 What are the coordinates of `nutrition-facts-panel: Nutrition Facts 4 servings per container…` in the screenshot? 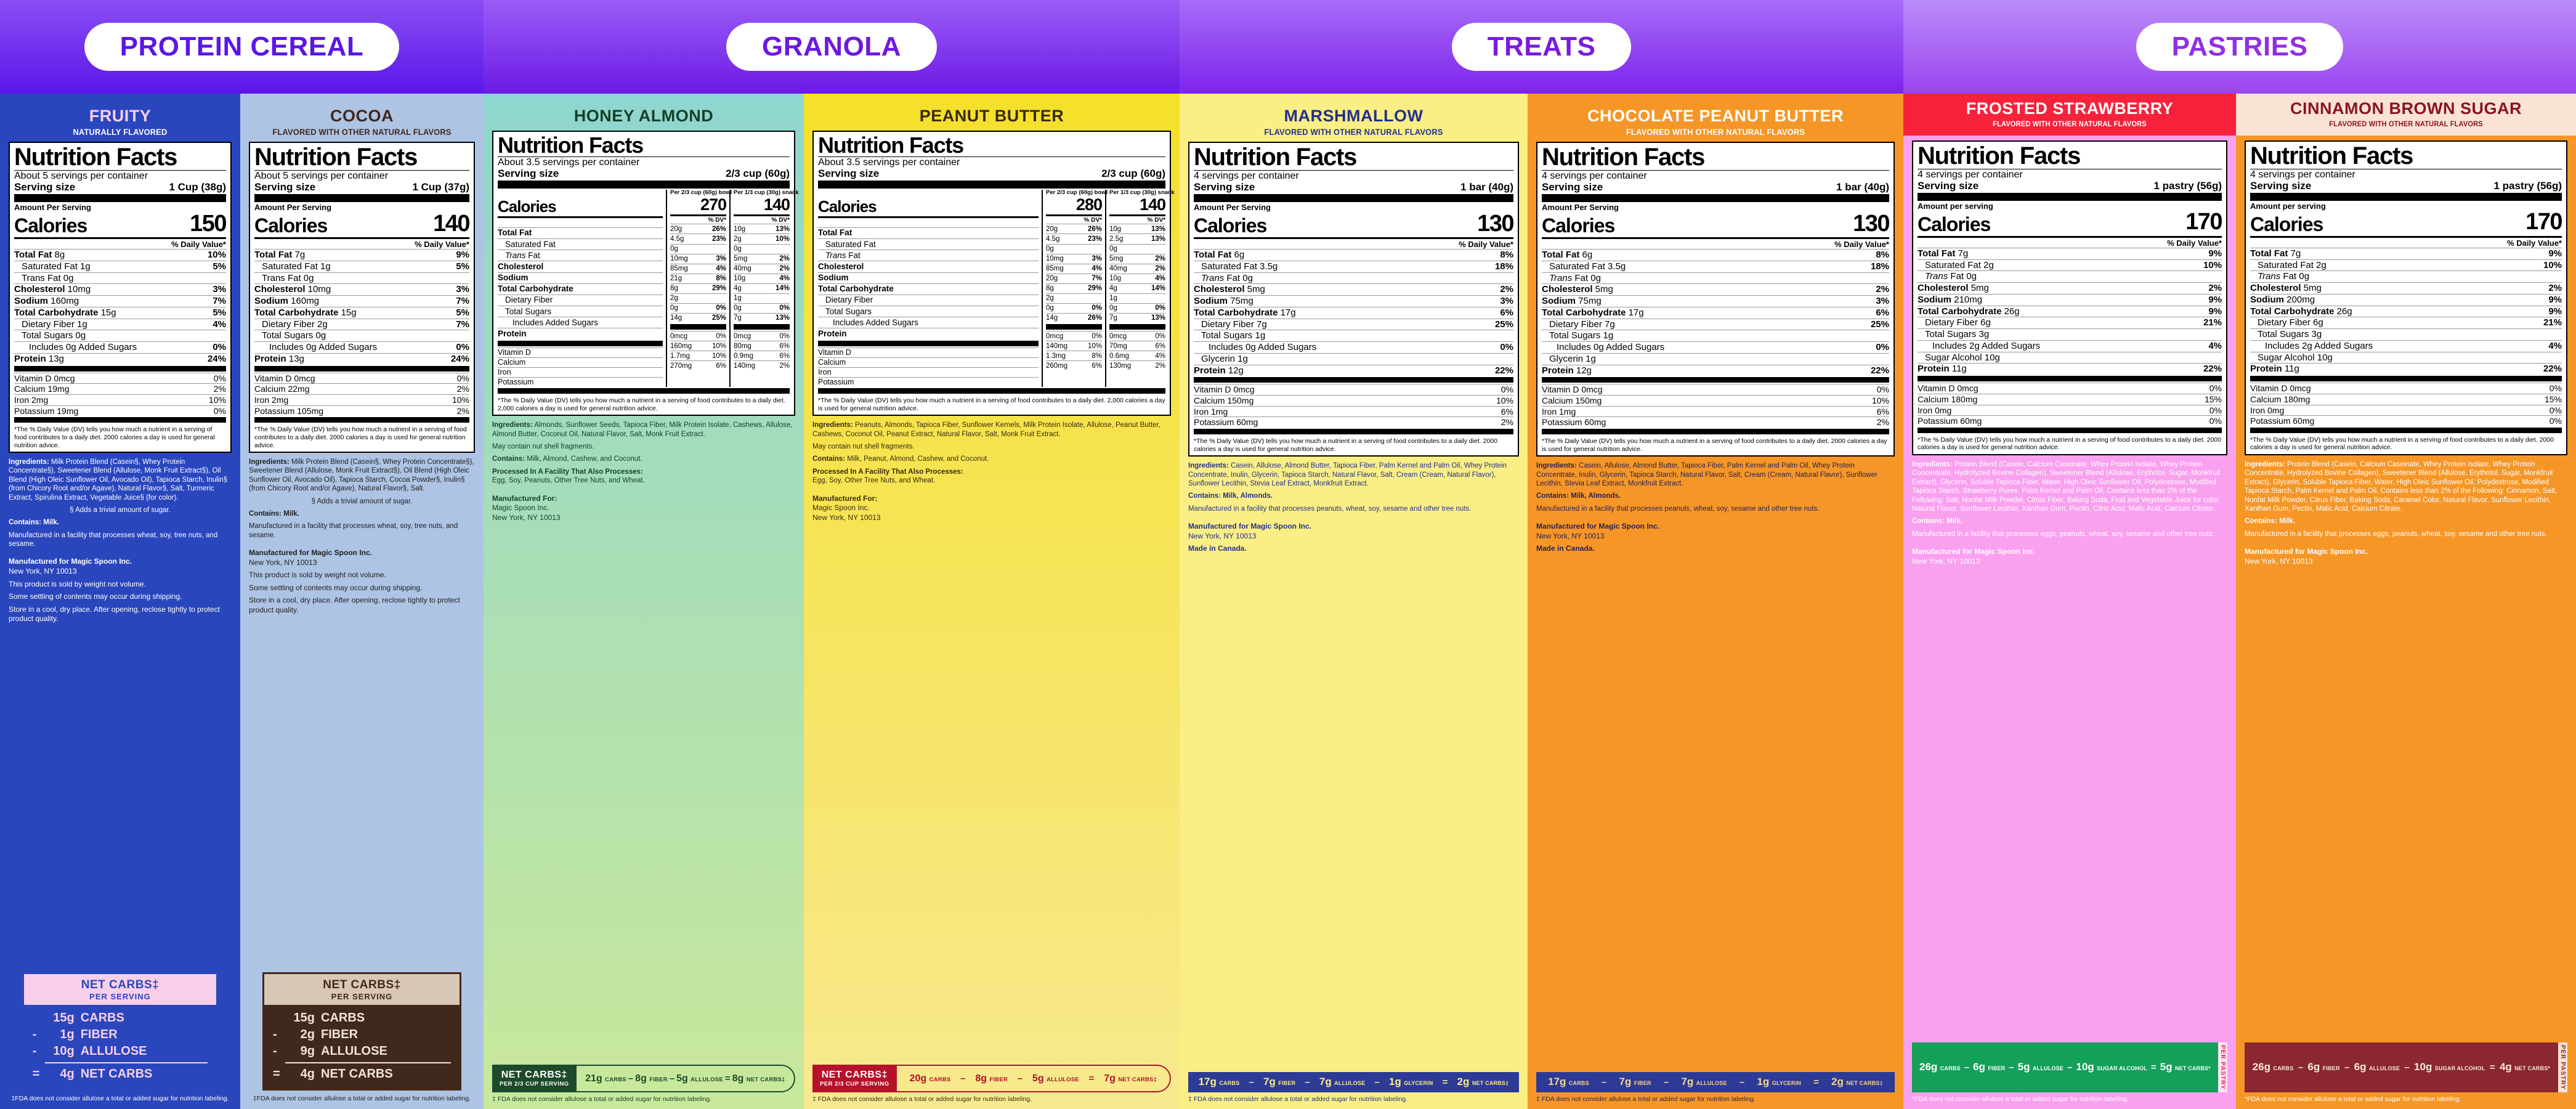 It's located at (2406, 298).